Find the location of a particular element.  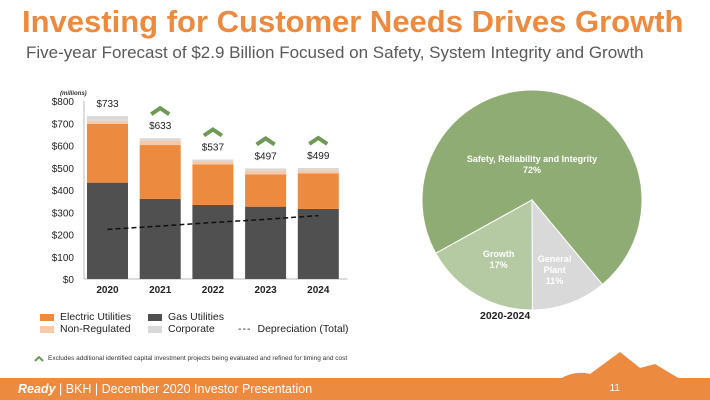

x-tick-label: 2023 is located at coordinates (265, 290).